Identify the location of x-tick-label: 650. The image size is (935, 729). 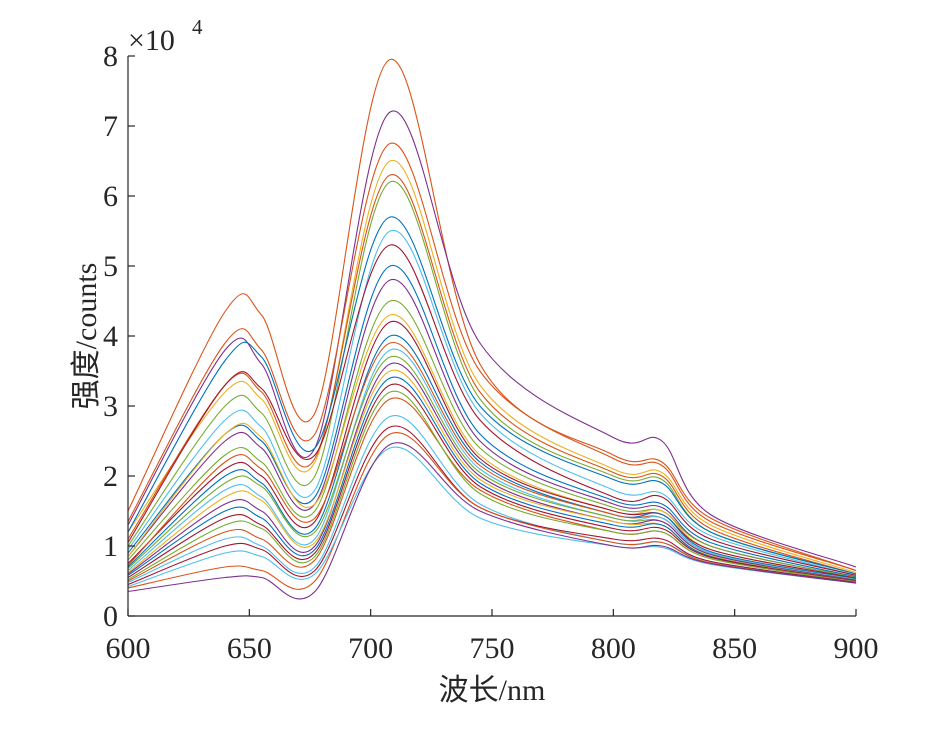
(249, 648).